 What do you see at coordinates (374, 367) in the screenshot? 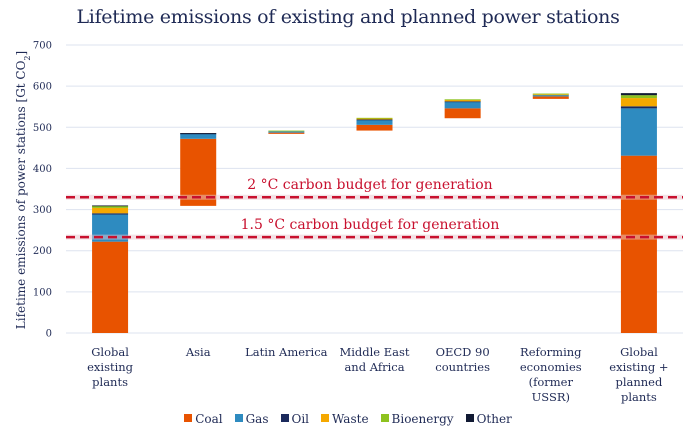
I see `x-category-label-line: and Africa` at bounding box center [374, 367].